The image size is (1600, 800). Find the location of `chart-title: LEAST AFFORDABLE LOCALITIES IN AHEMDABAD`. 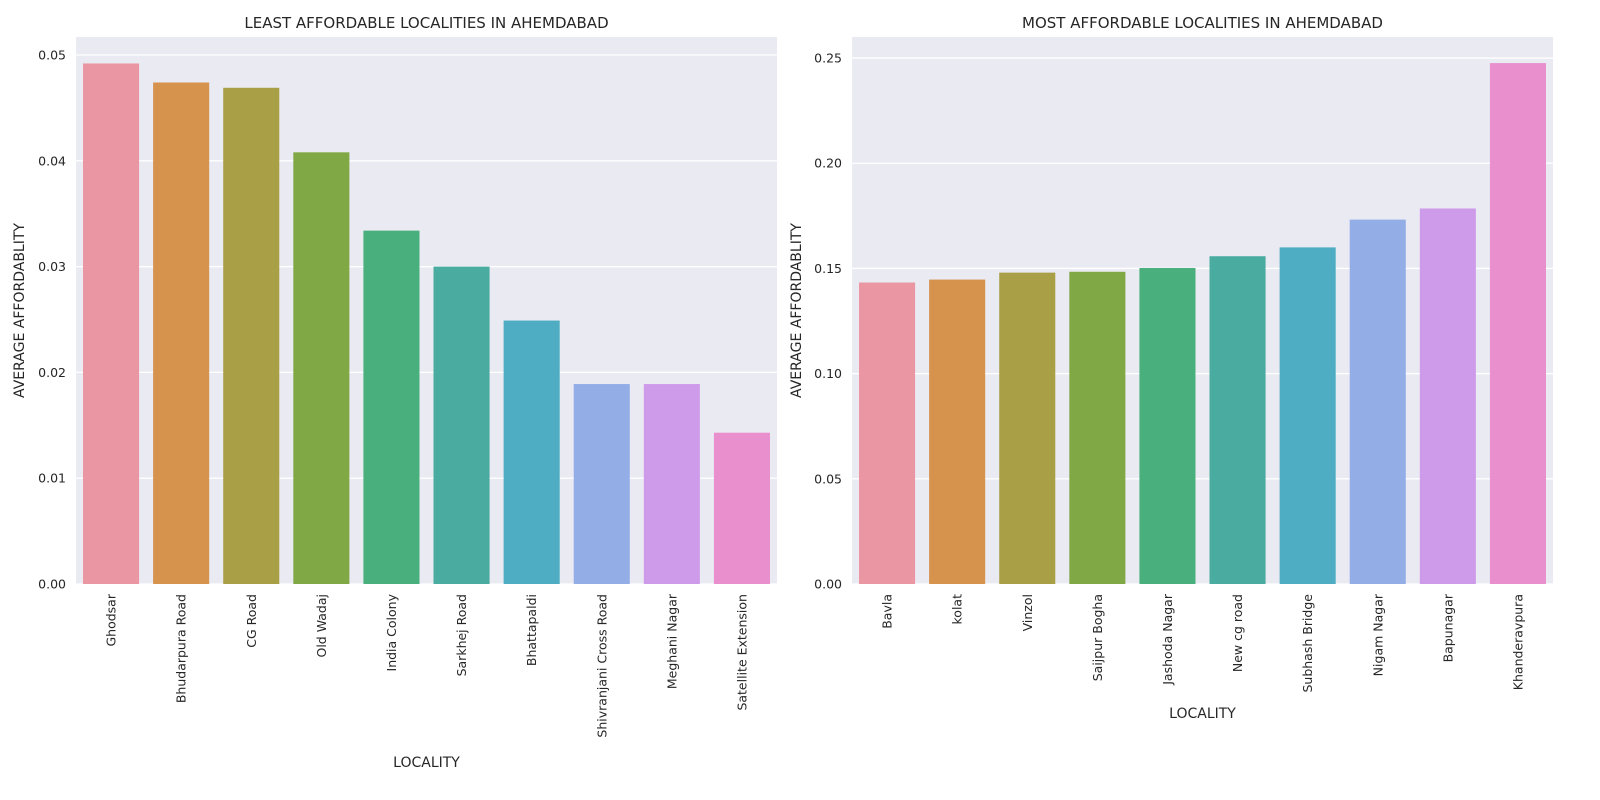

chart-title: LEAST AFFORDABLE LOCALITIES IN AHEMDABAD is located at coordinates (426, 23).